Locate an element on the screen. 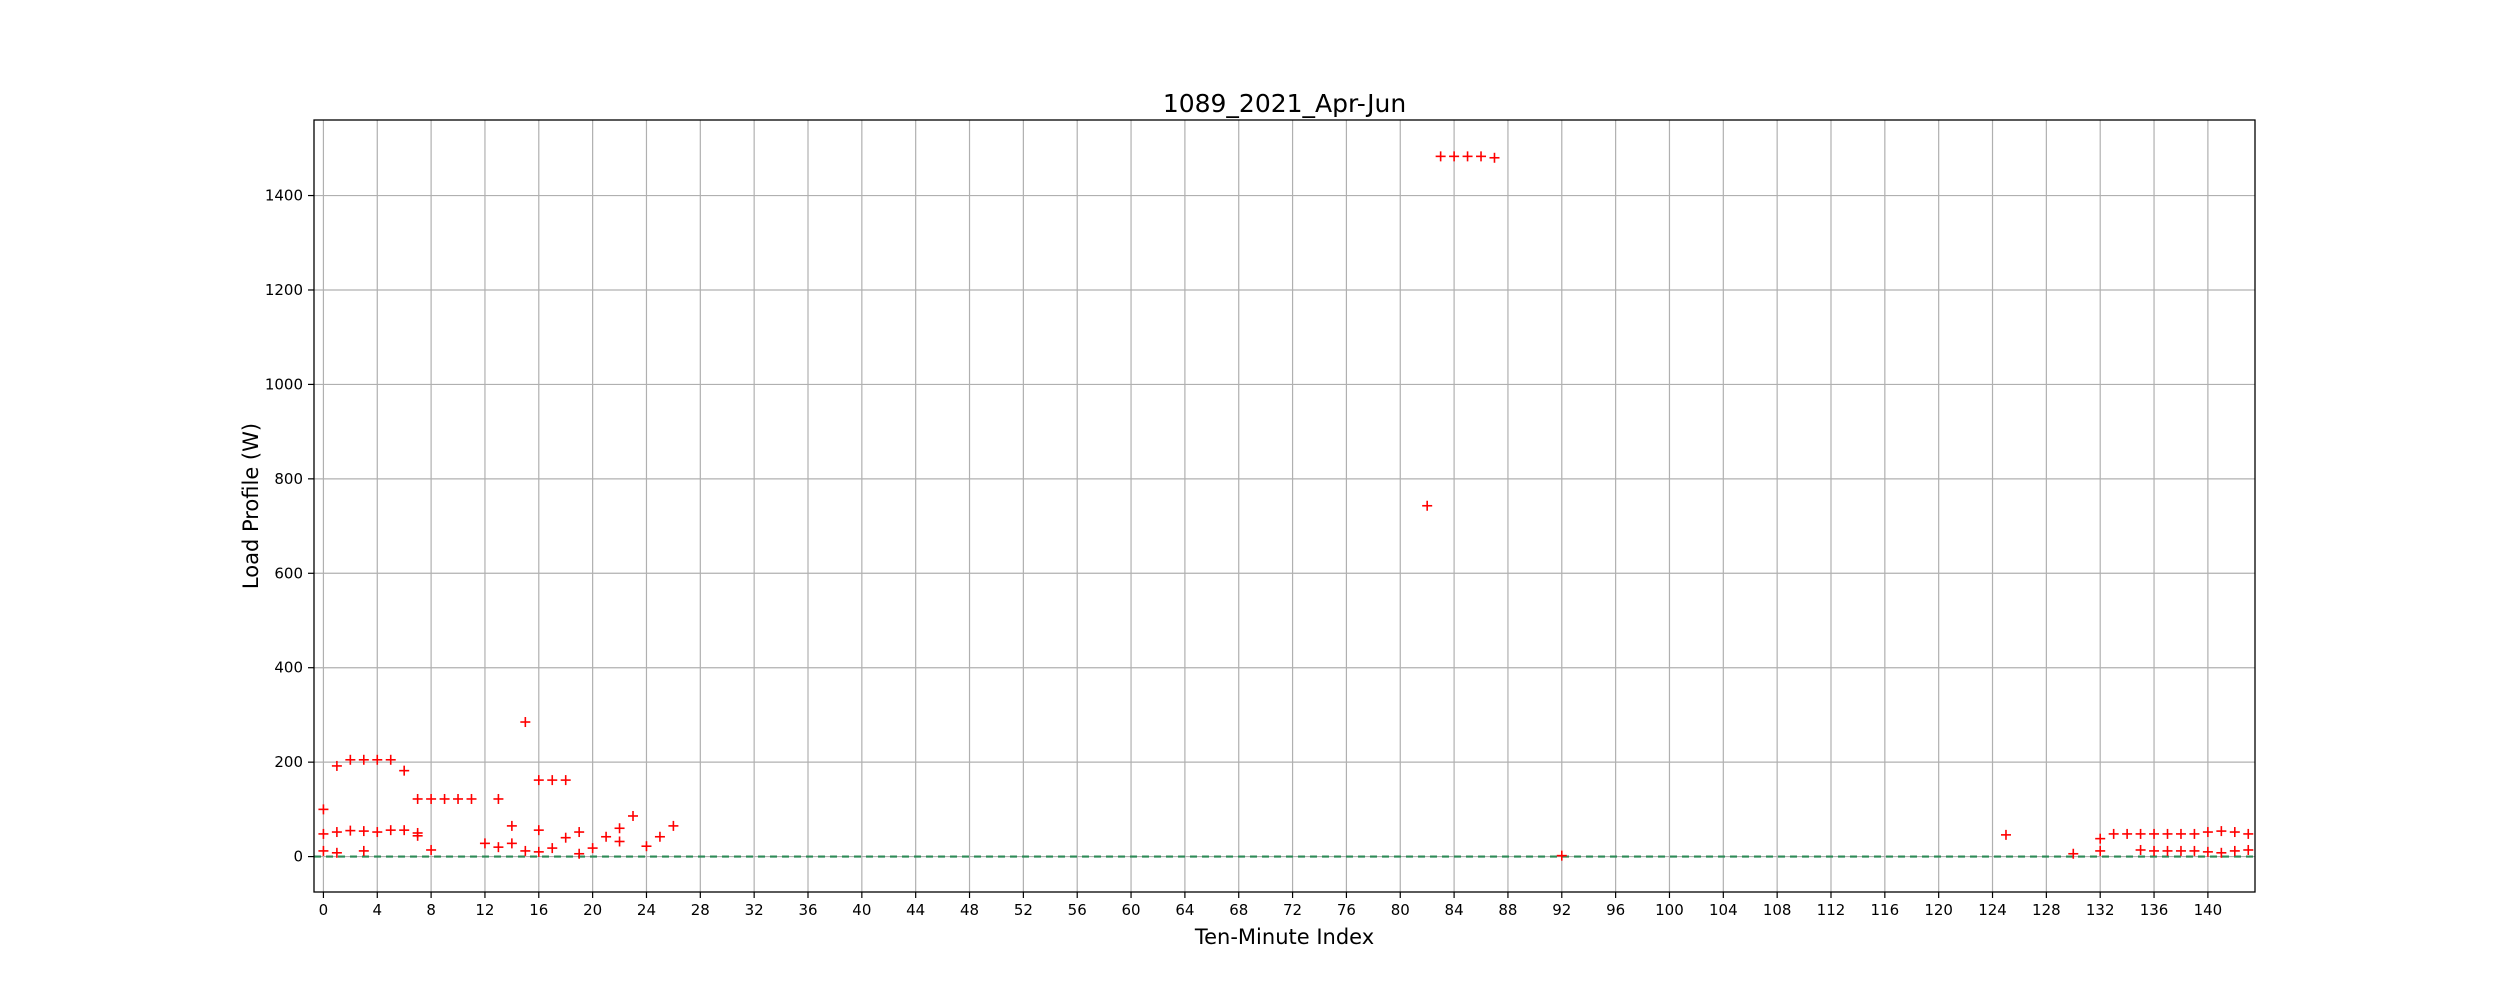 The image size is (2500, 1000). x-tick-label: 96 is located at coordinates (1615, 910).